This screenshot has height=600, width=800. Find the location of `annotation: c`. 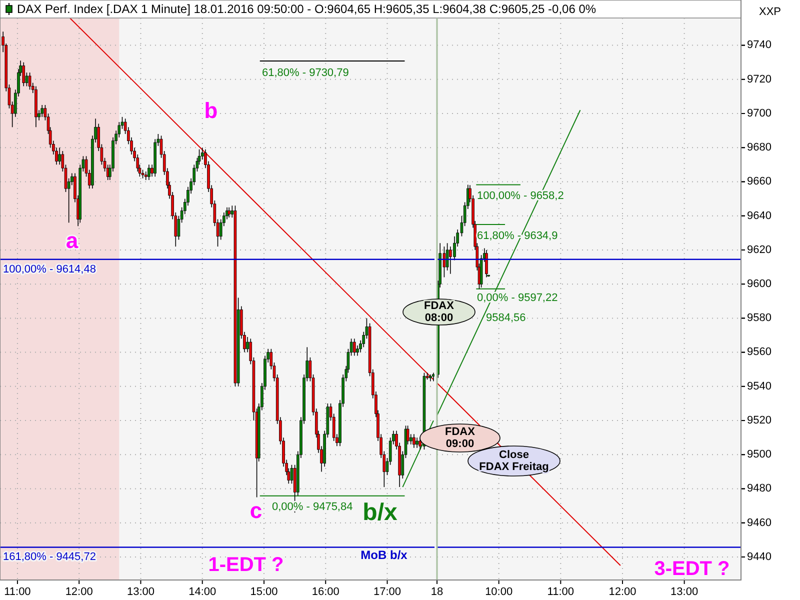

annotation: c is located at coordinates (256, 510).